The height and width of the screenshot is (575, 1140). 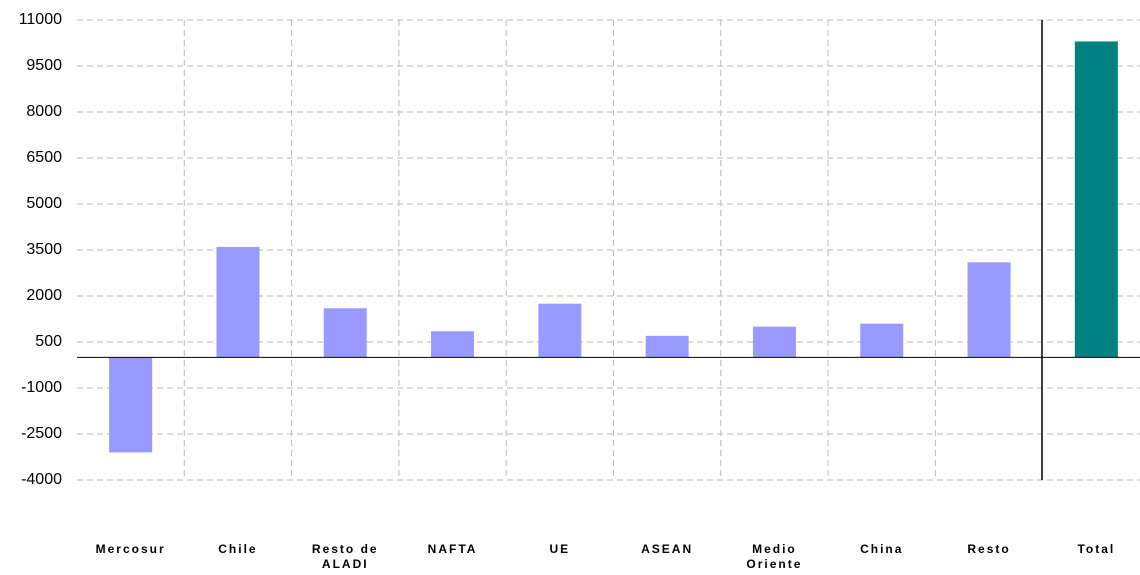 I want to click on x-tick-label: Medio Oriente, so click(x=774, y=556).